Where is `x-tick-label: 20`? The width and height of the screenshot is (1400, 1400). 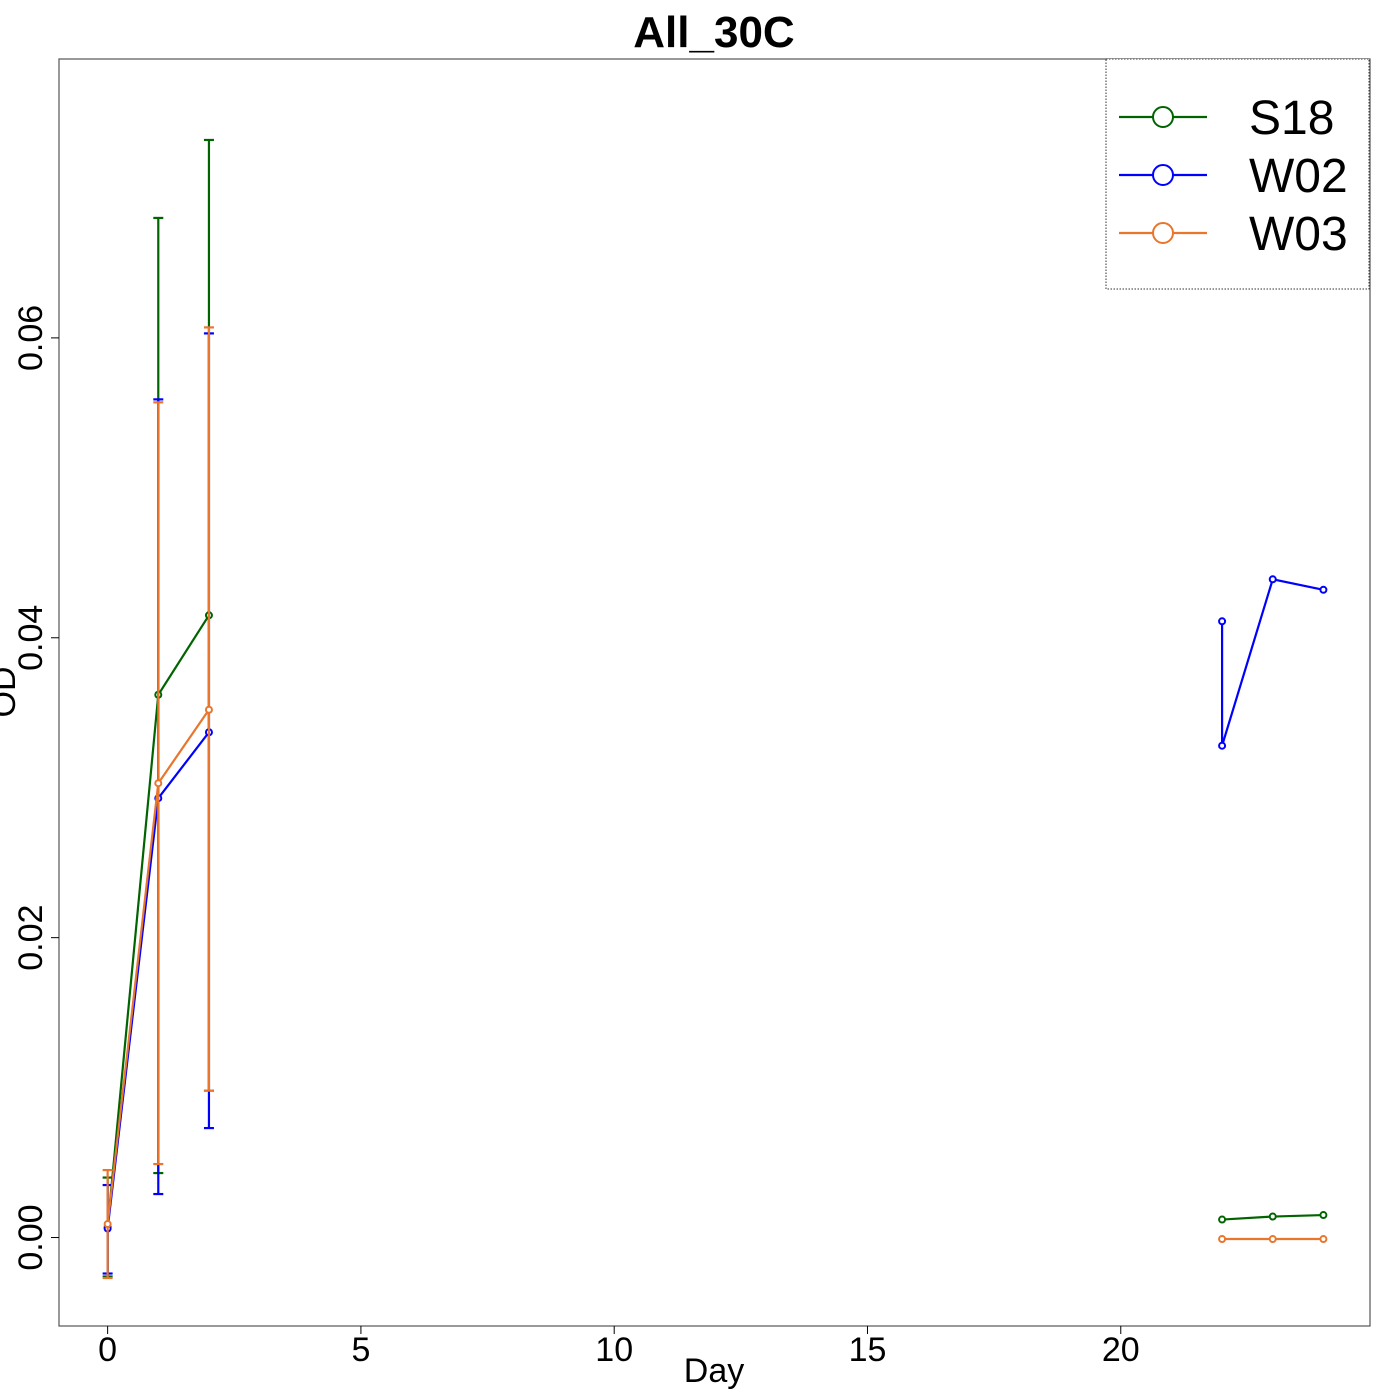
x-tick-label: 20 is located at coordinates (1121, 1350).